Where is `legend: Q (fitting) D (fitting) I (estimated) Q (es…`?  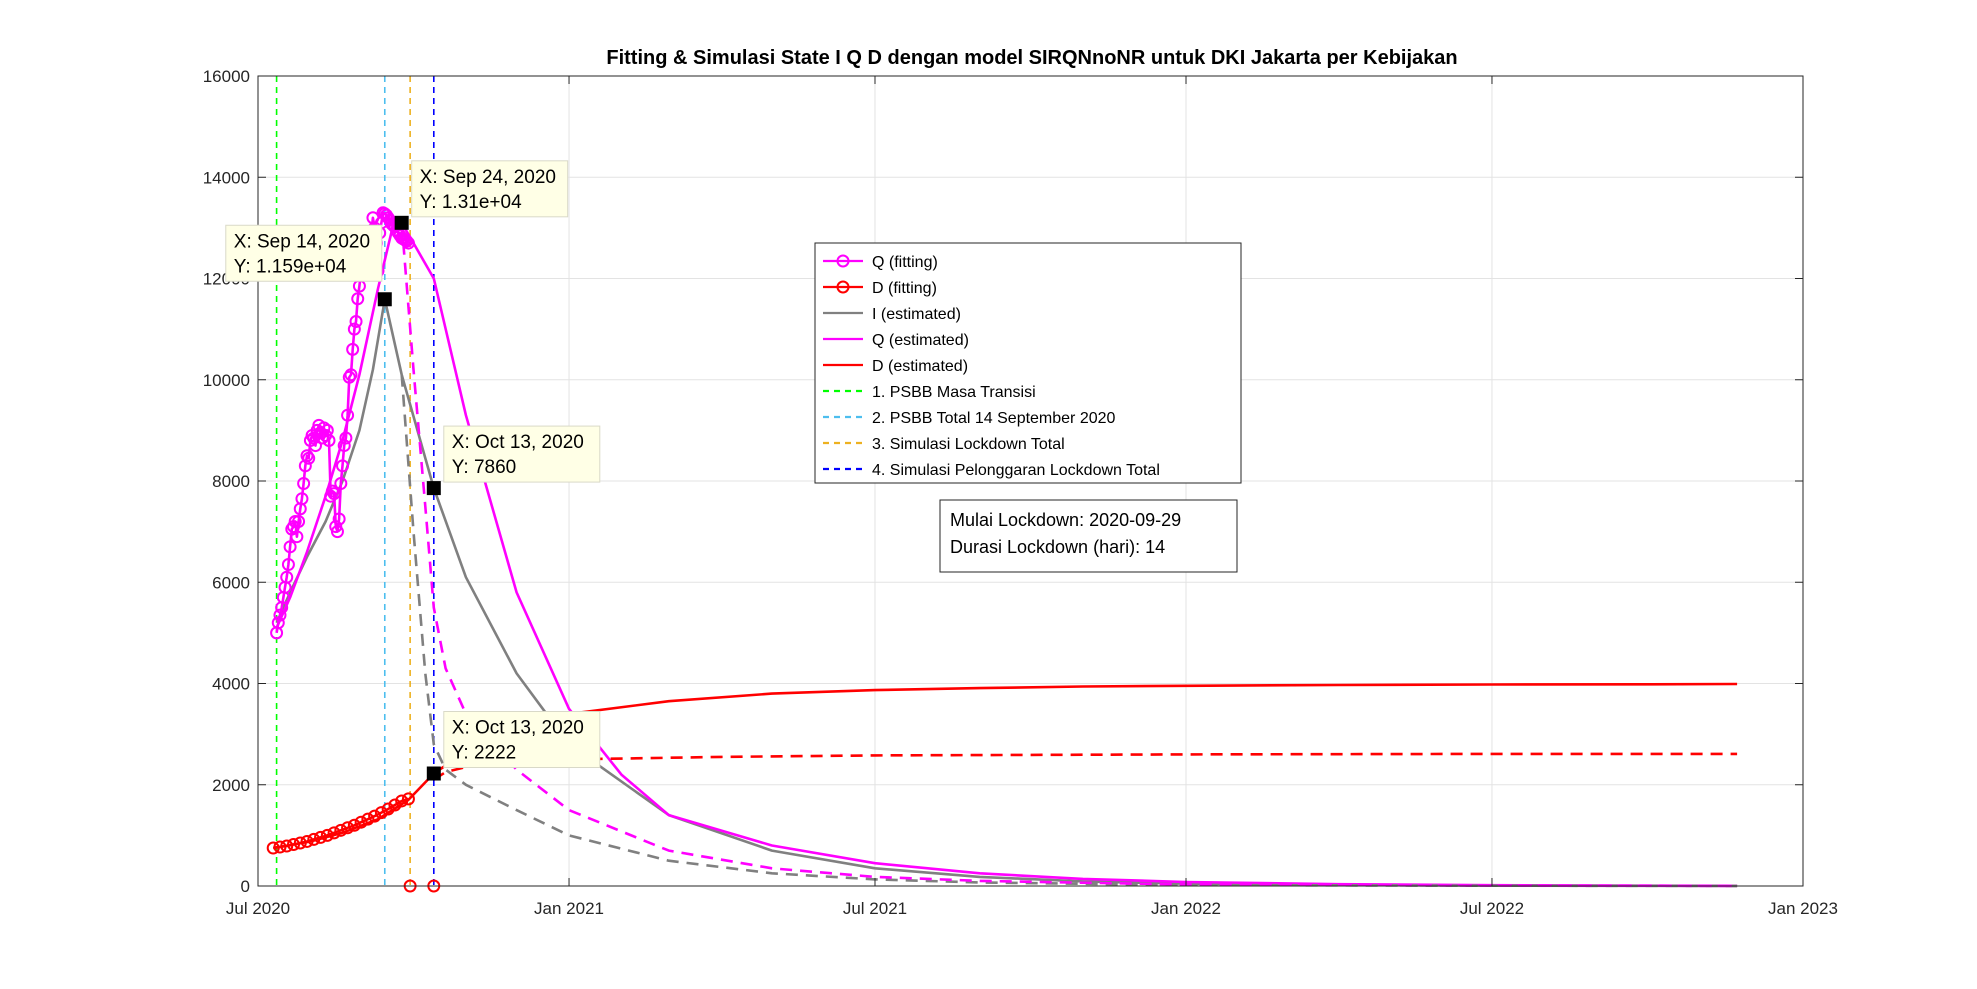 legend: Q (fitting) D (fitting) I (estimated) Q (es… is located at coordinates (1028, 363).